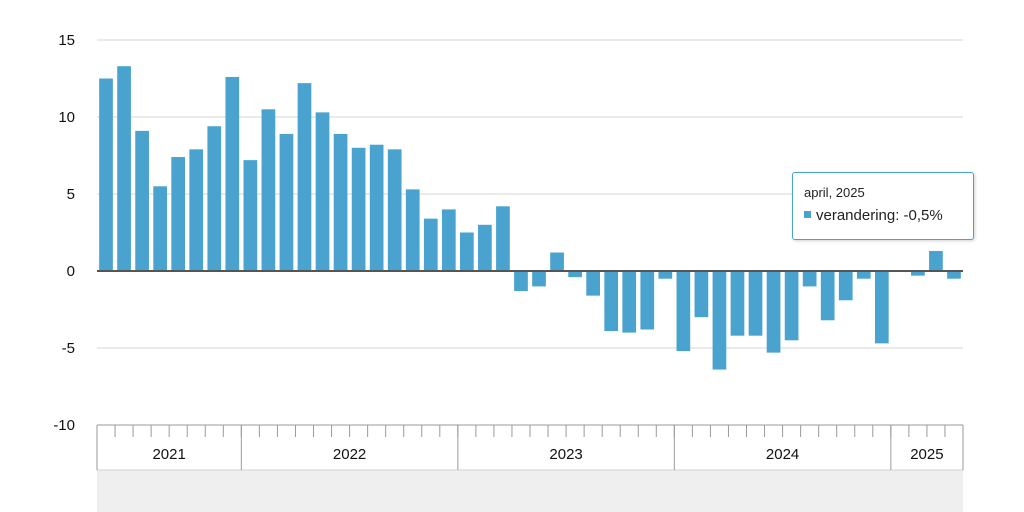  What do you see at coordinates (773, 312) in the screenshot?
I see `bar: juni 2024: -5.3` at bounding box center [773, 312].